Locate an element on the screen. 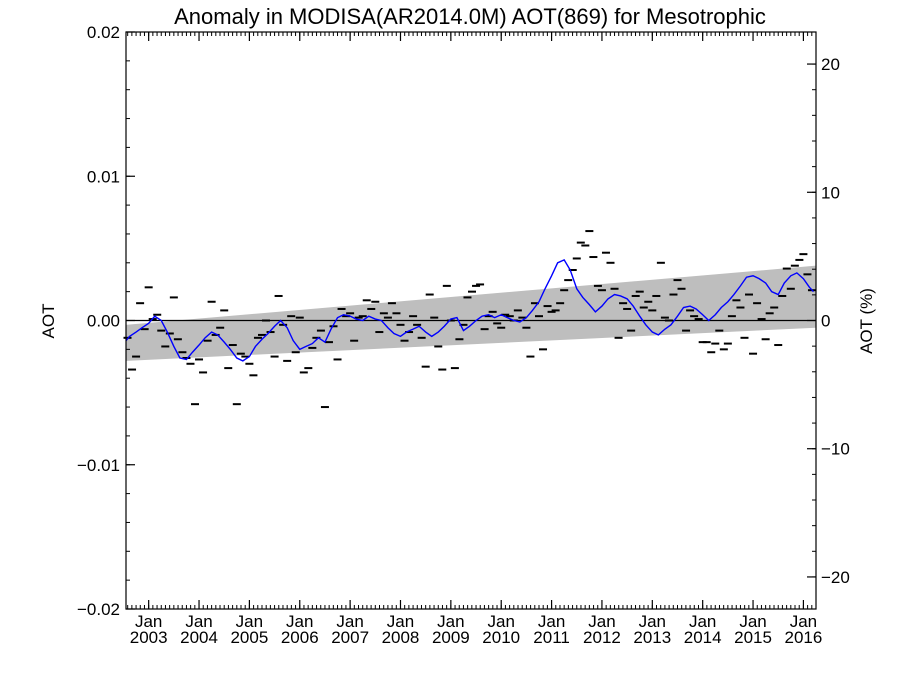 The height and width of the screenshot is (675, 900). x-tick-year: 2003 is located at coordinates (149, 637).